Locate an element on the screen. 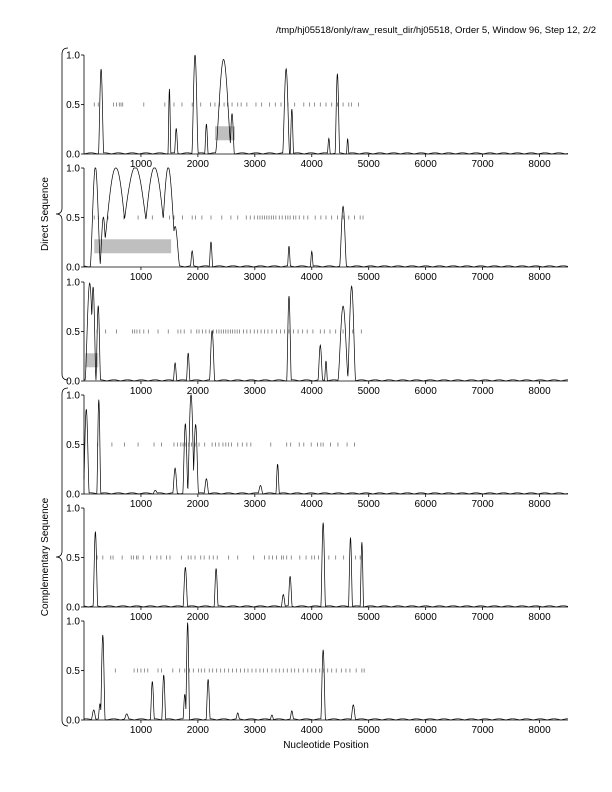 This screenshot has width=612, height=792. complementary-sequence-label: Complementary Sequence is located at coordinates (45, 556).